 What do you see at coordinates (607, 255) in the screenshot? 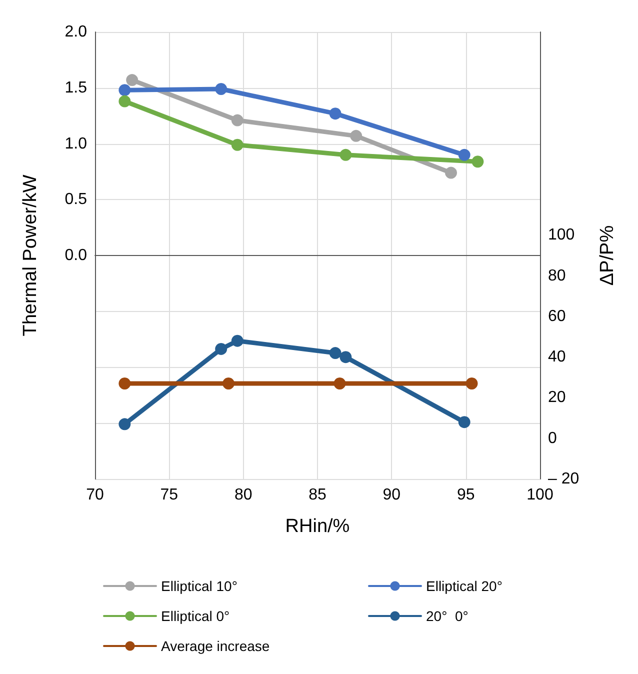
I see `y2-axis-title: ΔP/P%` at bounding box center [607, 255].